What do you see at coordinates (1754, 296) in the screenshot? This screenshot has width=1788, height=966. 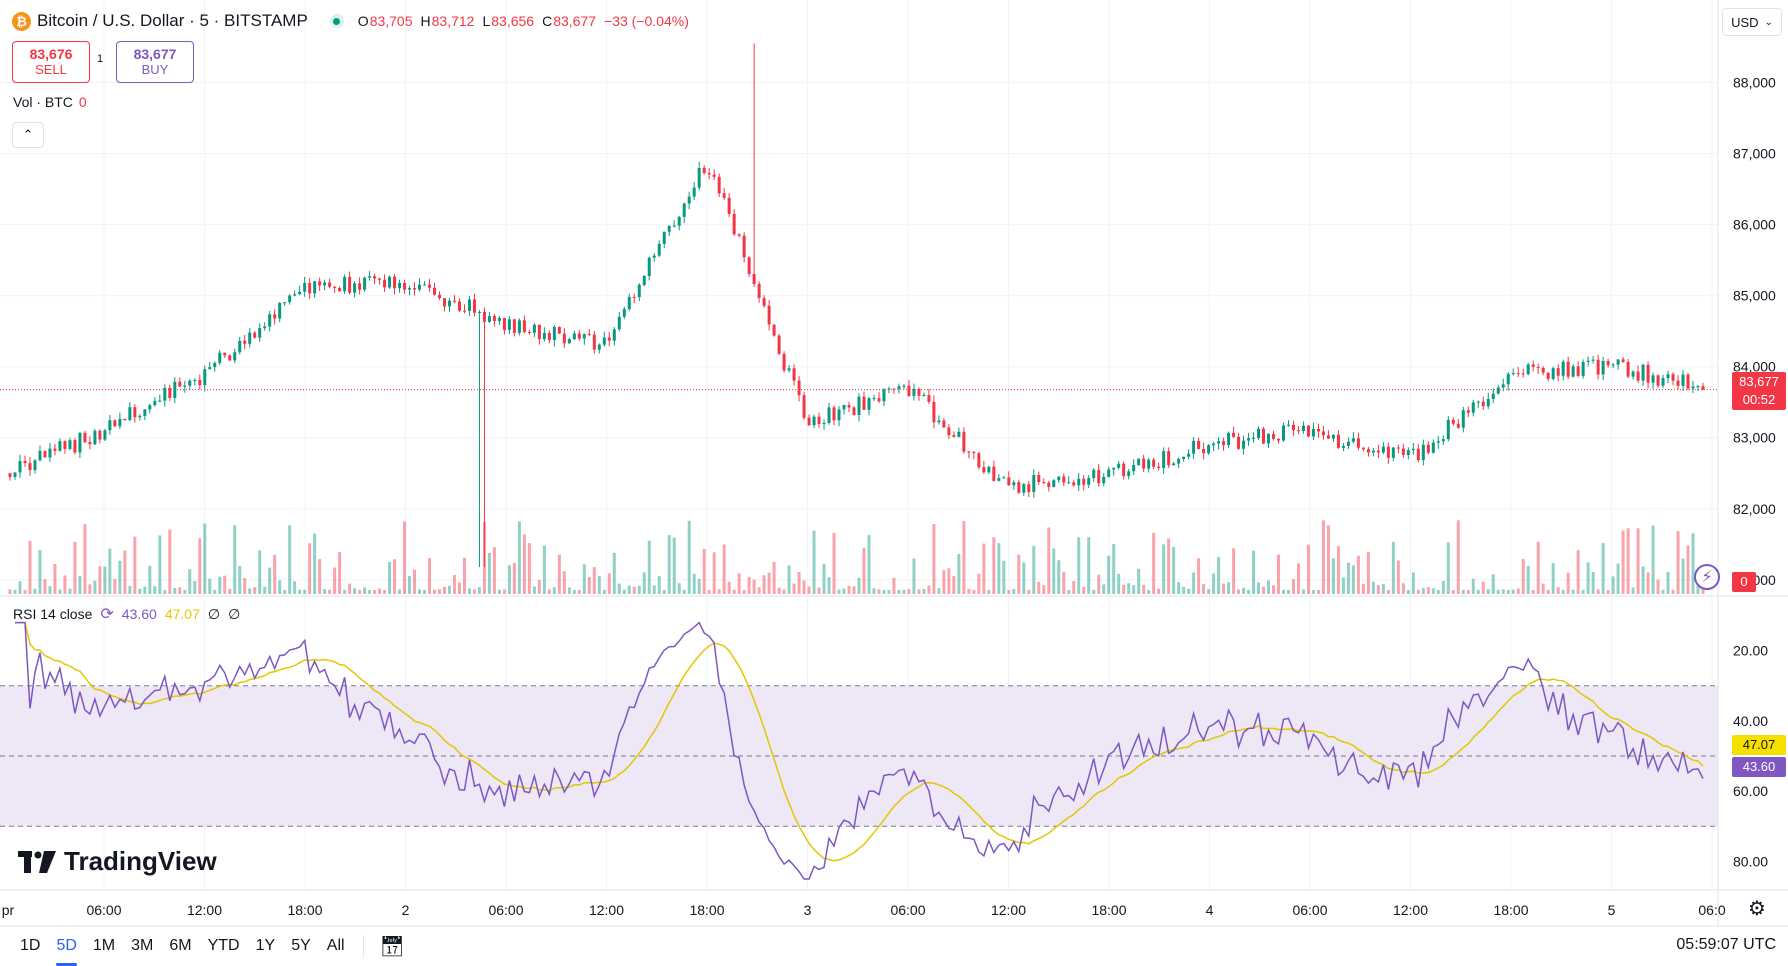 I see `price-tick-label: 85,000` at bounding box center [1754, 296].